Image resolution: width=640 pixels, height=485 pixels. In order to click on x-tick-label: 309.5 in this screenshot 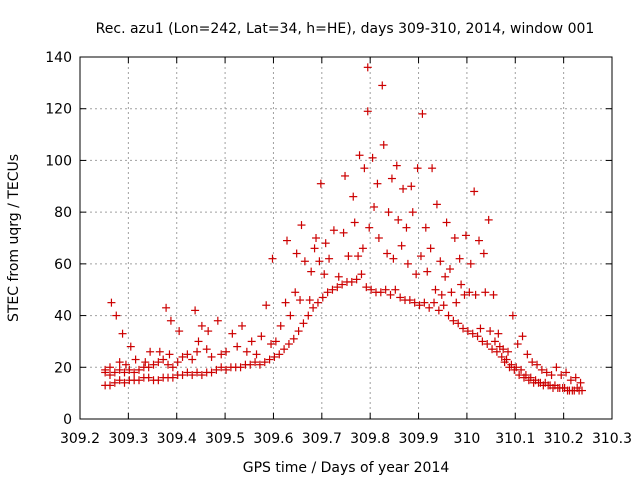, I will do `click(225, 439)`.